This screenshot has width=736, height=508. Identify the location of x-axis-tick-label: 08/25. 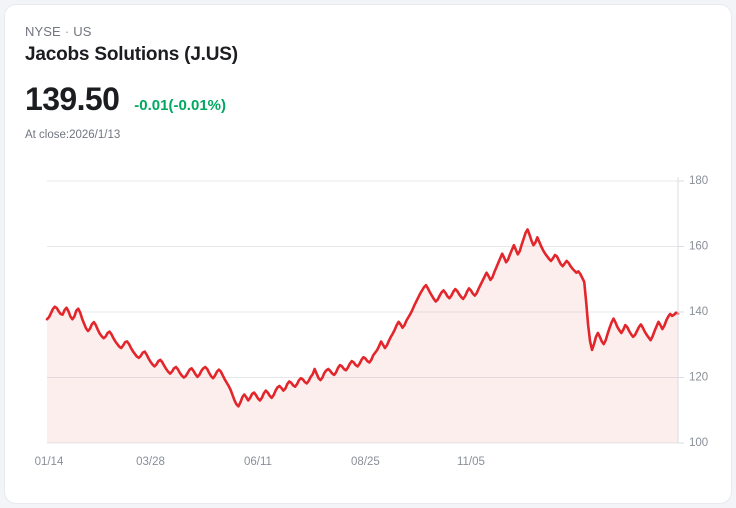
(365, 462).